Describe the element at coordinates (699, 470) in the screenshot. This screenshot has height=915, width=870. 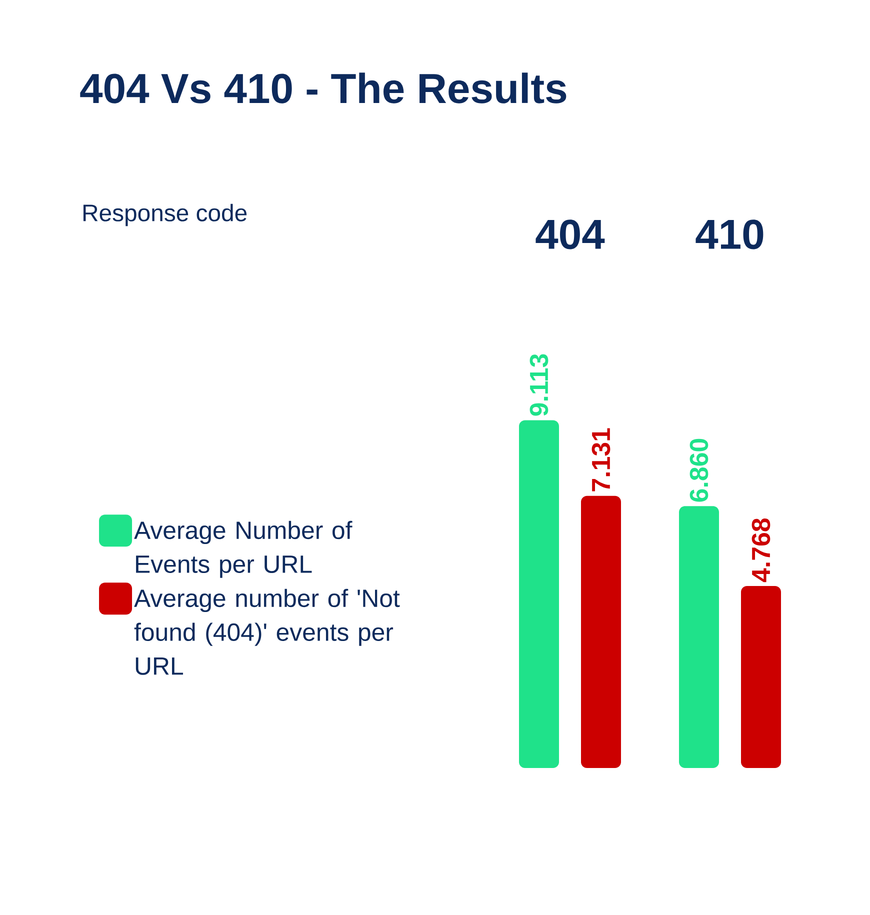
I see `data-label: 6.860` at that location.